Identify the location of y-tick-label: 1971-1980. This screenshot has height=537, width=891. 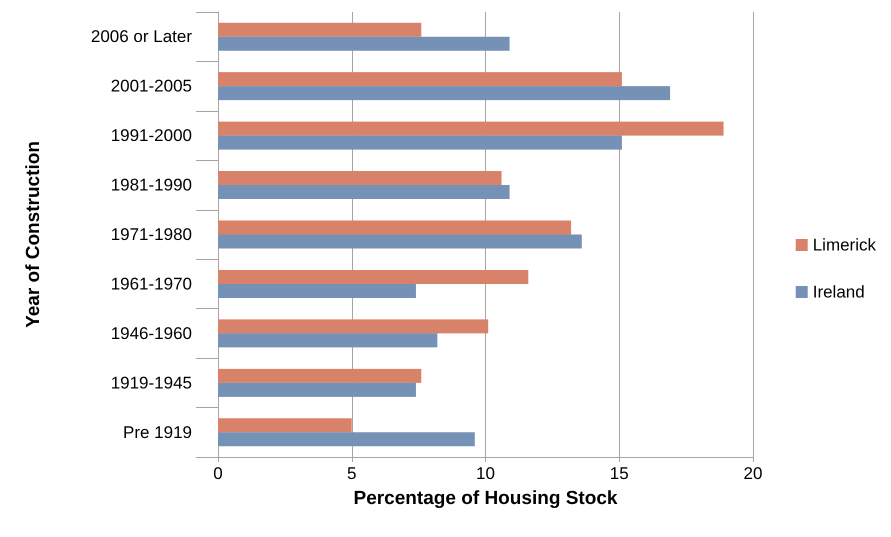
(151, 234).